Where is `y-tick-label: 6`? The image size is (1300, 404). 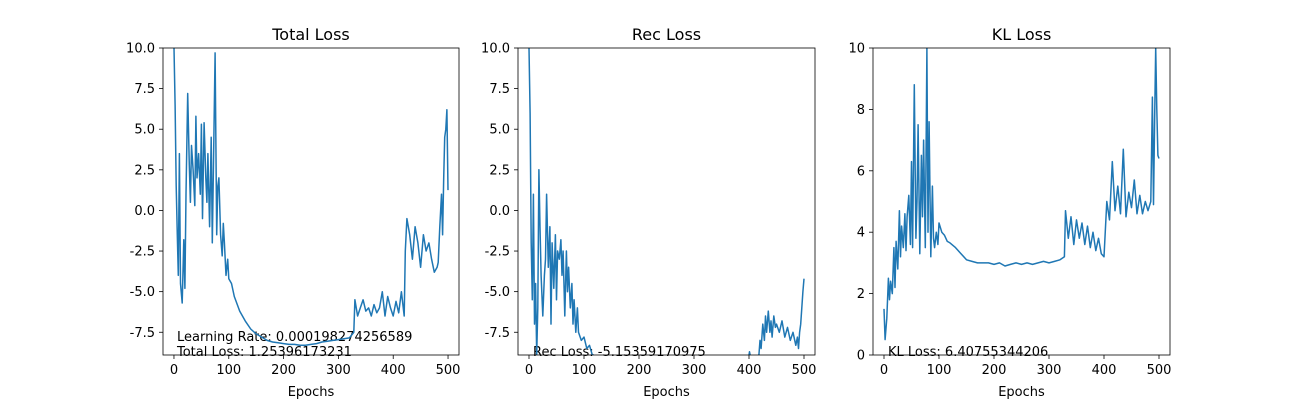
y-tick-label: 6 is located at coordinates (861, 171).